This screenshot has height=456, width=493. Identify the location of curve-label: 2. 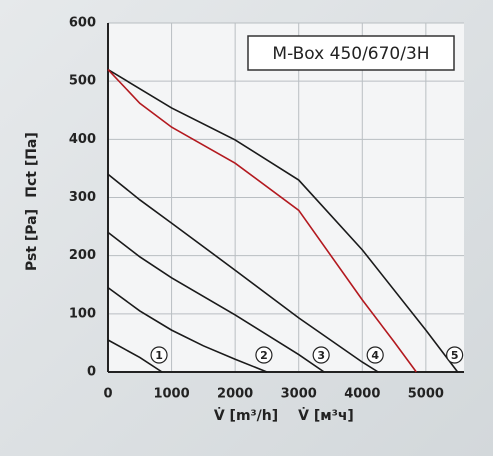
(264, 355).